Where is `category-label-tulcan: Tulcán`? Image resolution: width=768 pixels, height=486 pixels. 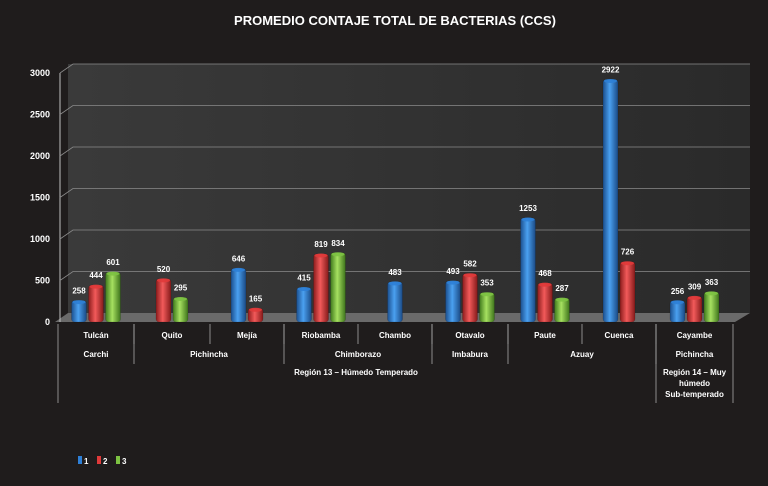 category-label-tulcan: Tulcán is located at coordinates (95, 335).